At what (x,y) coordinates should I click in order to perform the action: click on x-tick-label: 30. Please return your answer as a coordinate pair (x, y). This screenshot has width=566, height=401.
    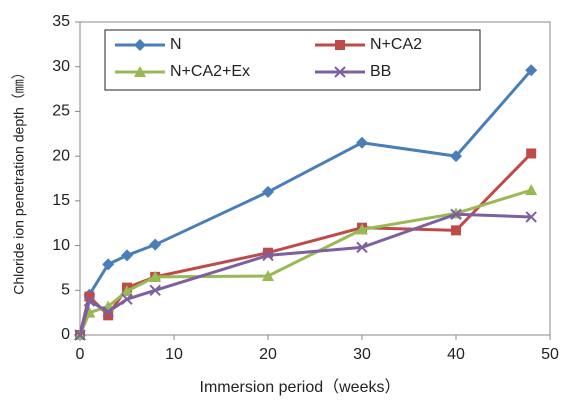
    Looking at the image, I should click on (362, 354).